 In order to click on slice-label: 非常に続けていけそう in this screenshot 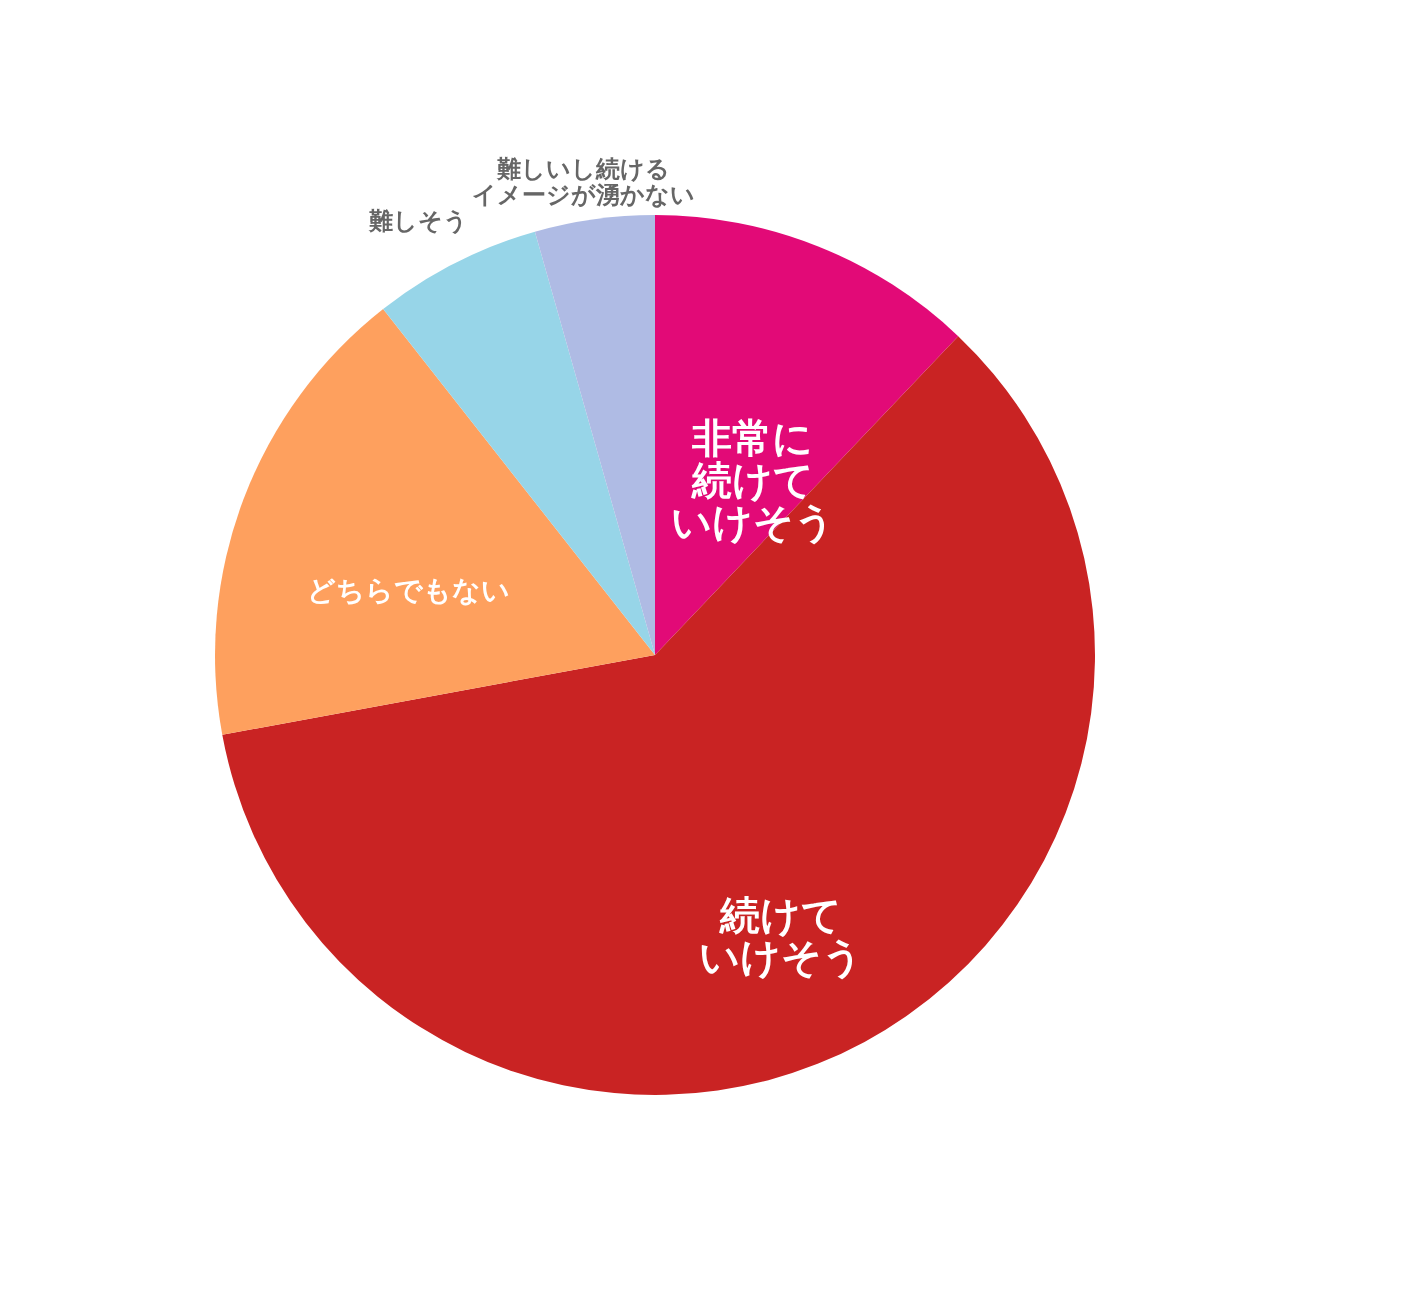, I will do `click(752, 479)`.